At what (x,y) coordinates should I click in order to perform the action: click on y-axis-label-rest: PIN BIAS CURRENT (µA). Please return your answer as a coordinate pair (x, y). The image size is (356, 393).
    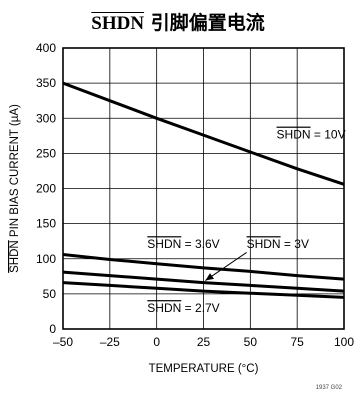
    Looking at the image, I should click on (15, 172).